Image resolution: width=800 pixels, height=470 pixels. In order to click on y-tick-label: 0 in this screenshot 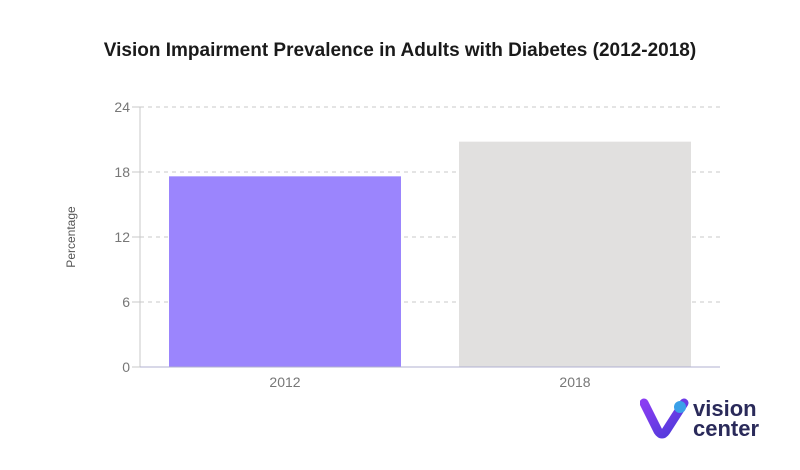, I will do `click(126, 367)`.